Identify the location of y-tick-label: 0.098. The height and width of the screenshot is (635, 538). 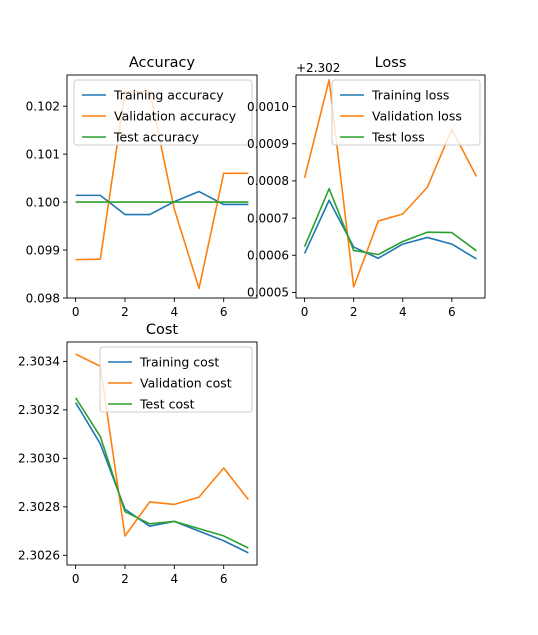
(43, 298).